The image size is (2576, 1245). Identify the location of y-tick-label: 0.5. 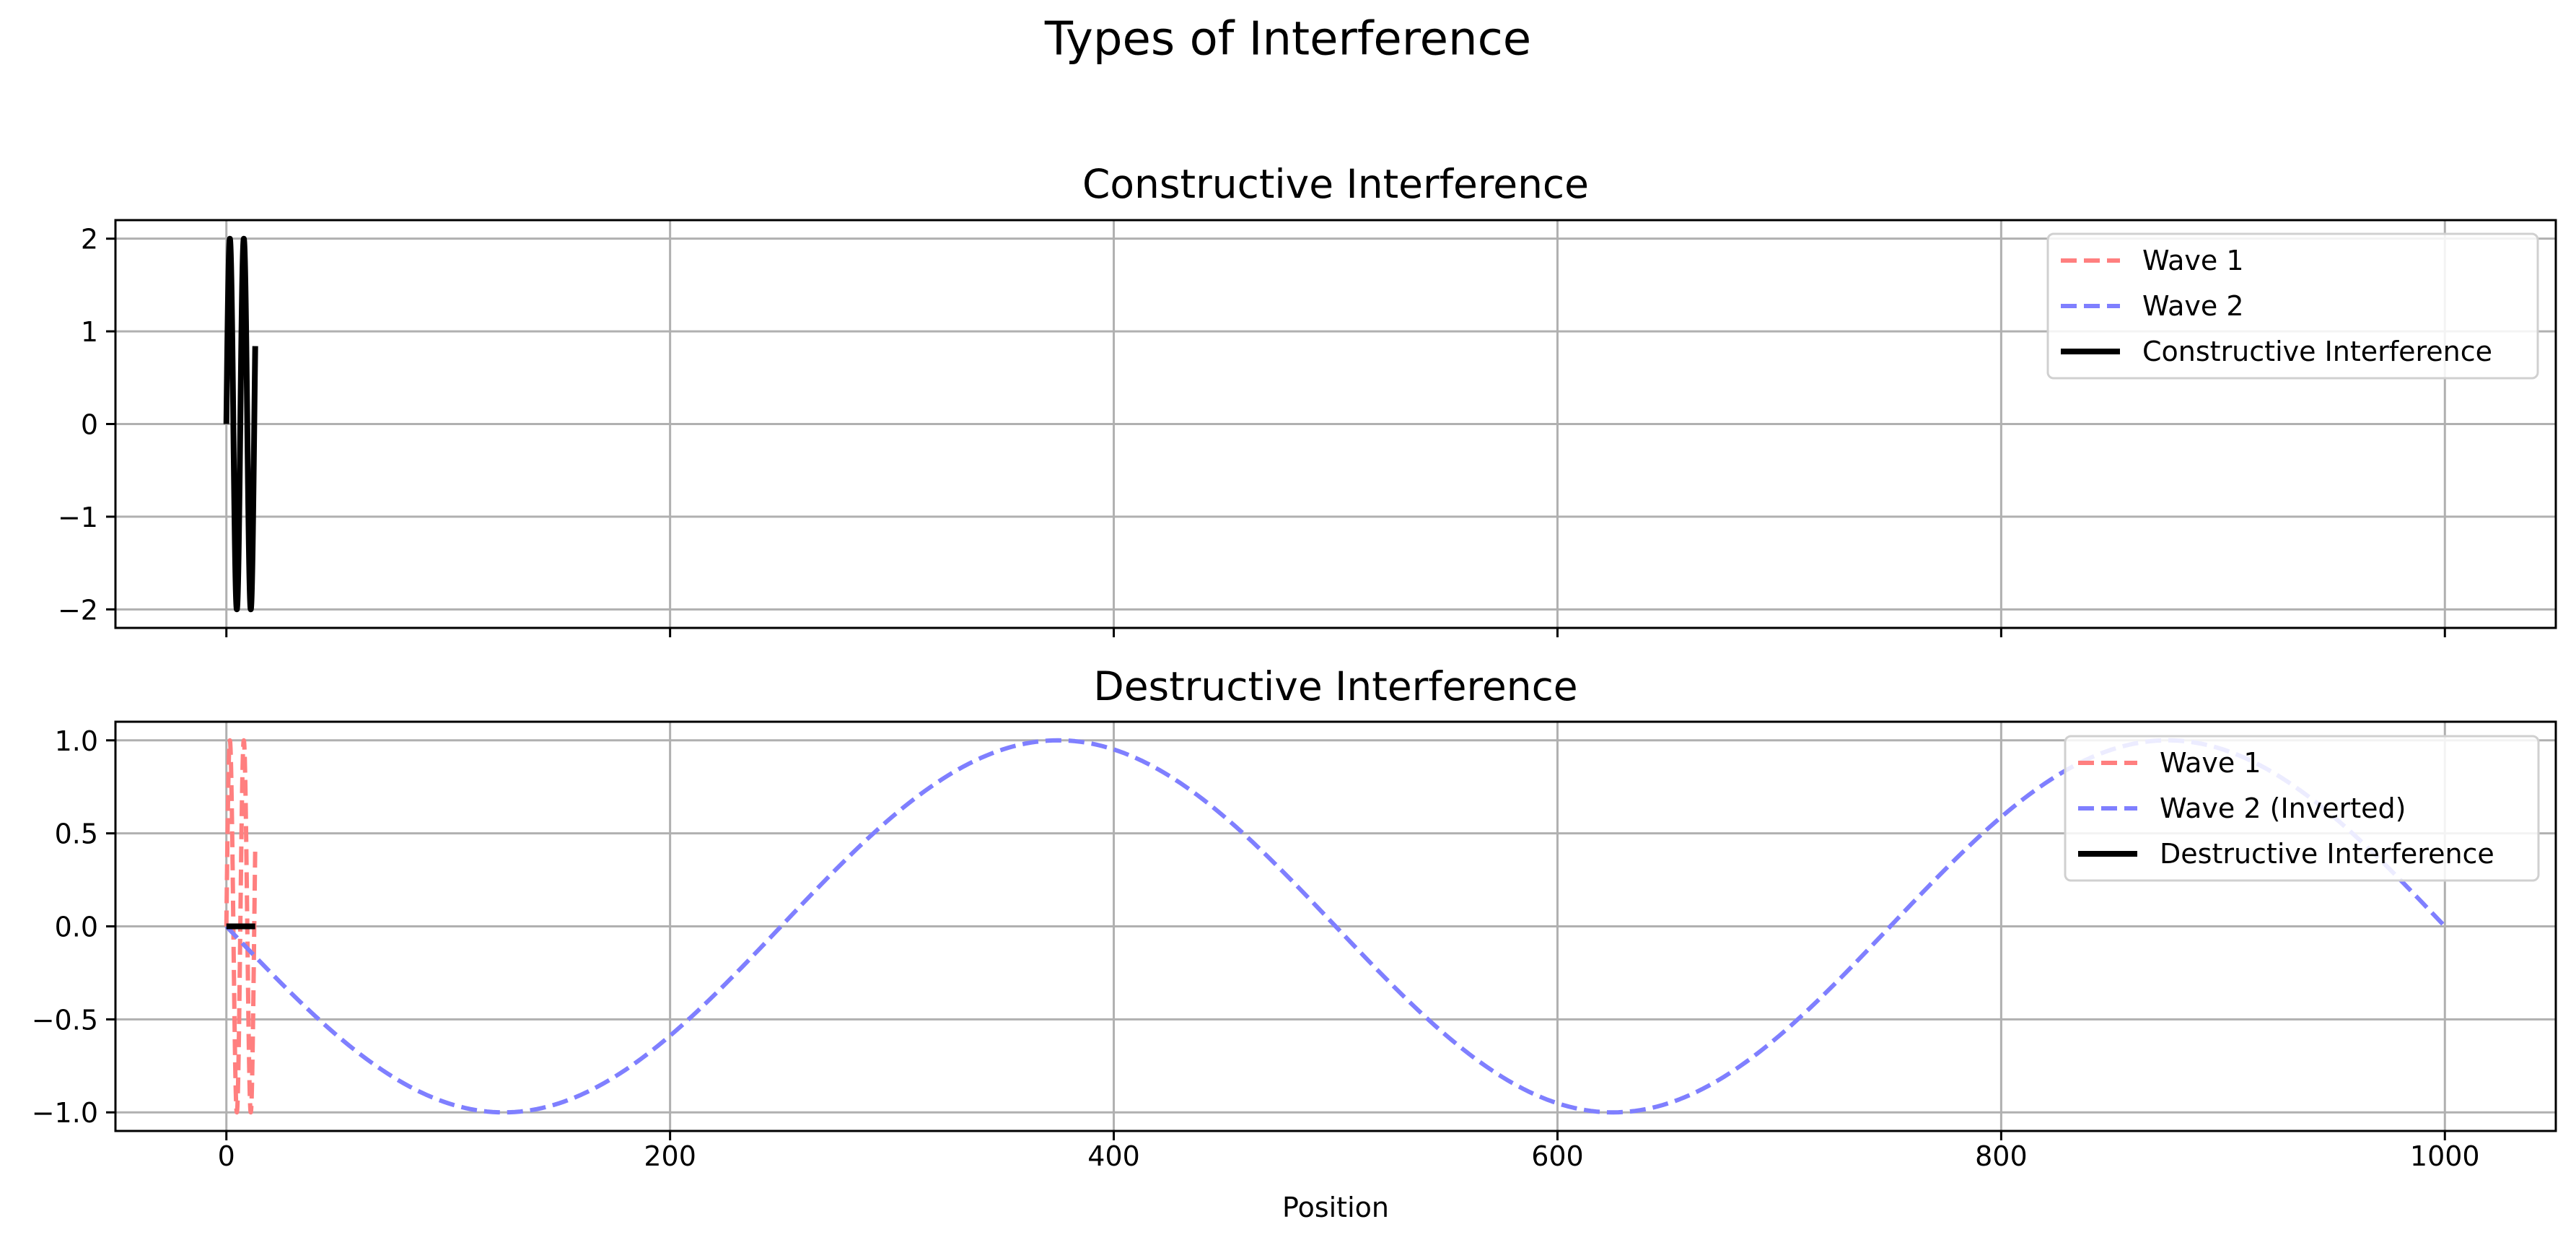
(76, 834).